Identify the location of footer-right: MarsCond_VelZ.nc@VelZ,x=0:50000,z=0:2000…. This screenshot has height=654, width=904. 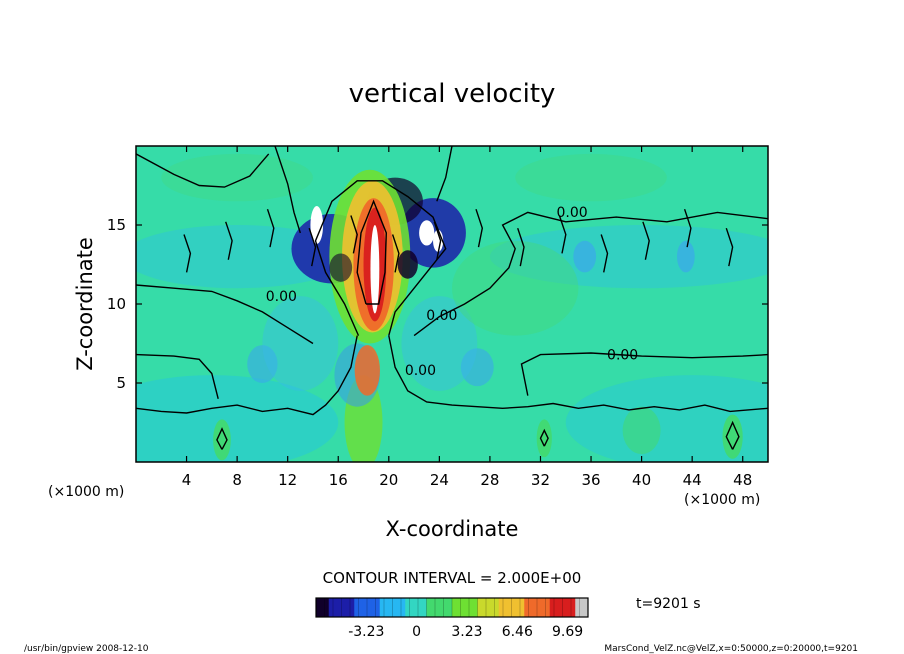
(731, 649).